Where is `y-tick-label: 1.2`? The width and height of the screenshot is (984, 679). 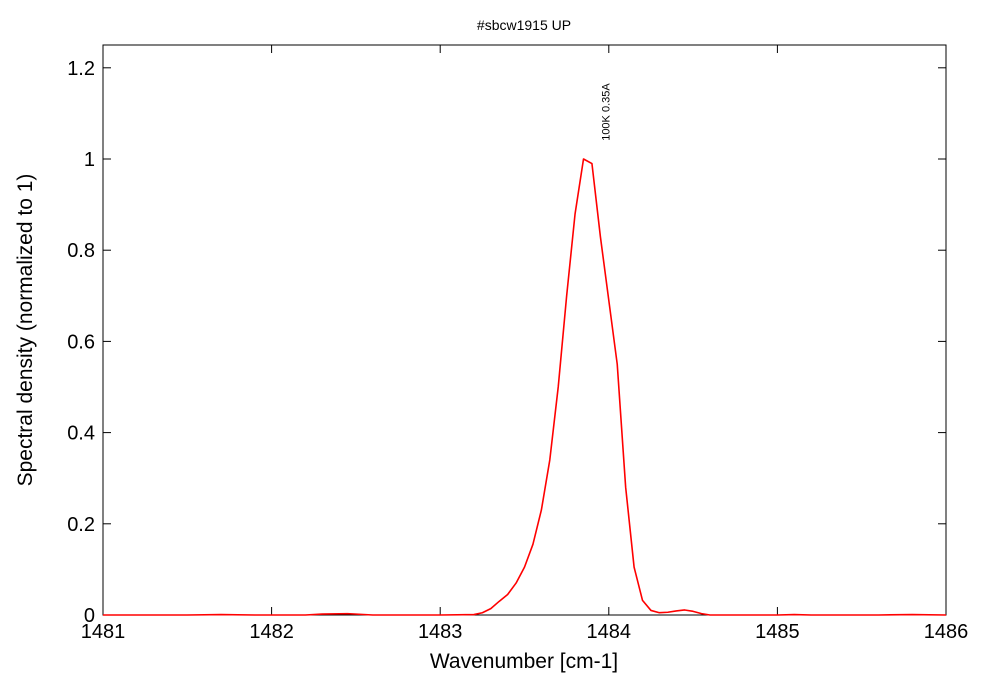
y-tick-label: 1.2 is located at coordinates (81, 69).